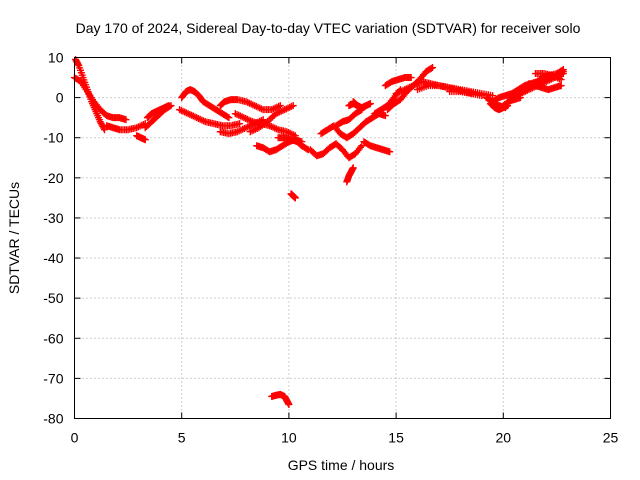 The image size is (640, 480). What do you see at coordinates (504, 438) in the screenshot?
I see `x-tick-label: 20` at bounding box center [504, 438].